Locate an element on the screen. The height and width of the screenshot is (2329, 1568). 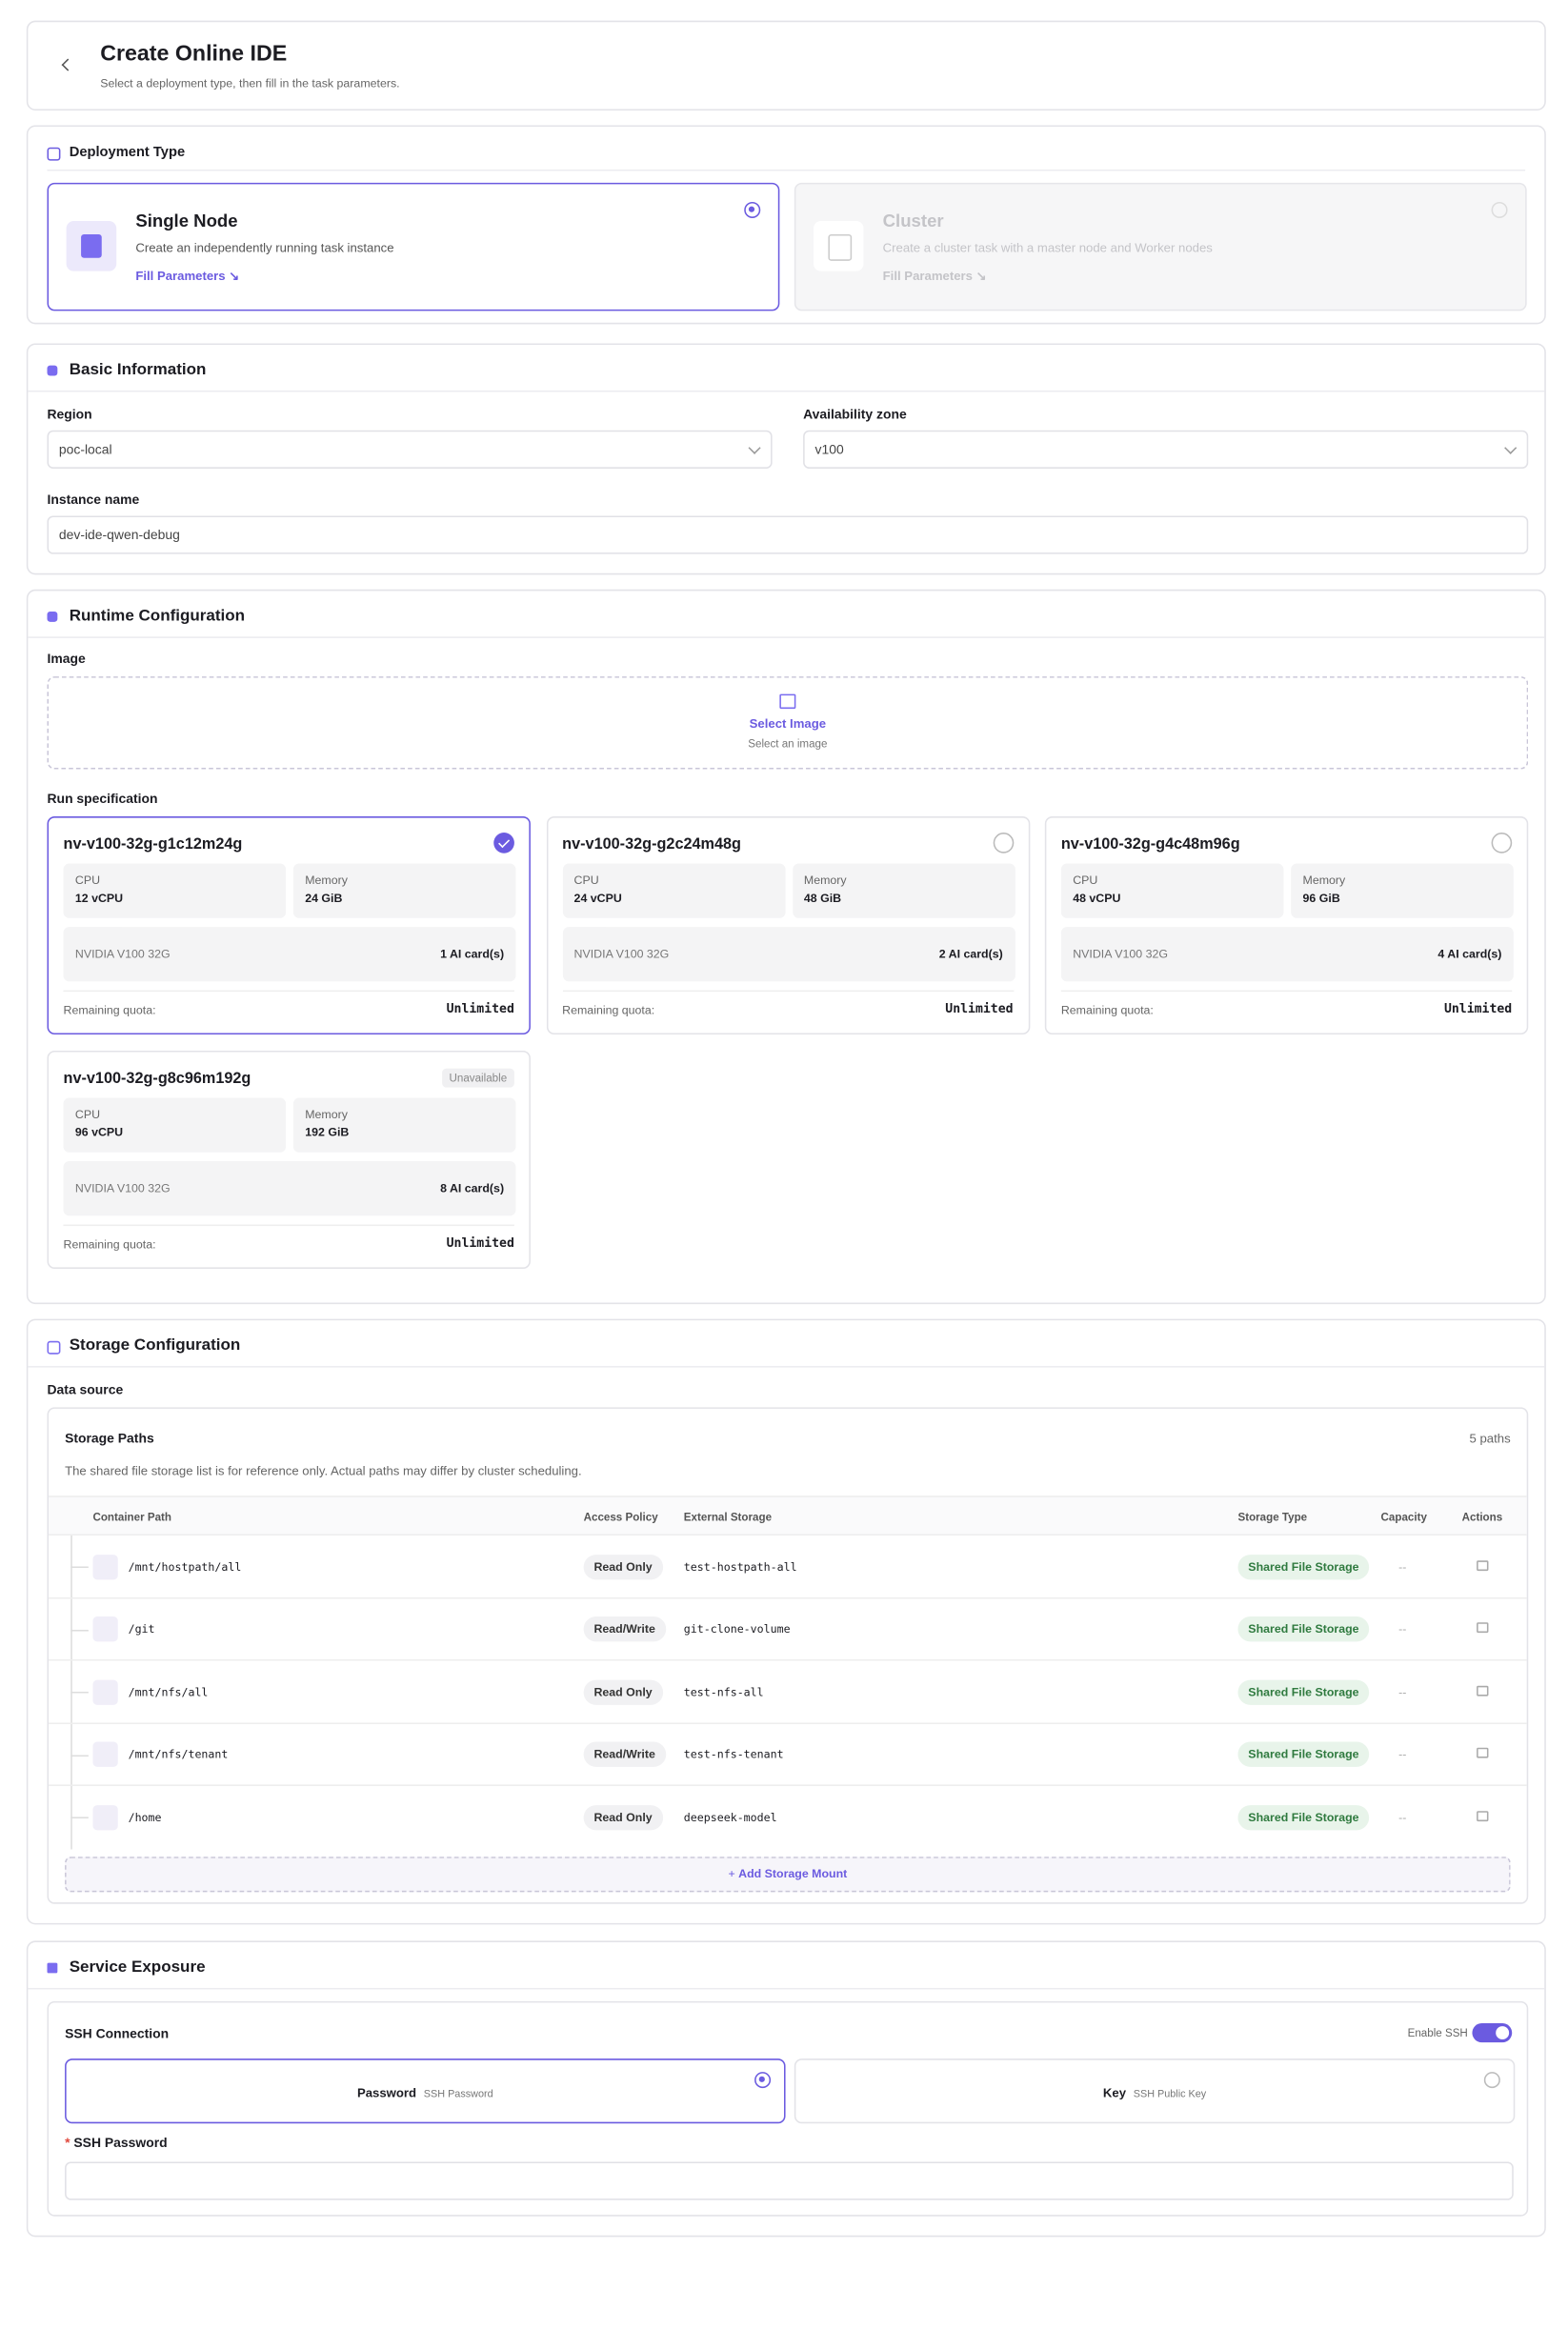
back-button is located at coordinates (67, 64).